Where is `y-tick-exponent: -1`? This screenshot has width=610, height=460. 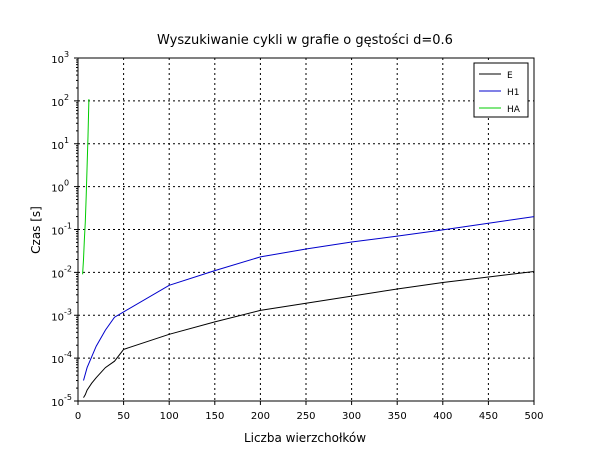
y-tick-exponent: -1 is located at coordinates (68, 226).